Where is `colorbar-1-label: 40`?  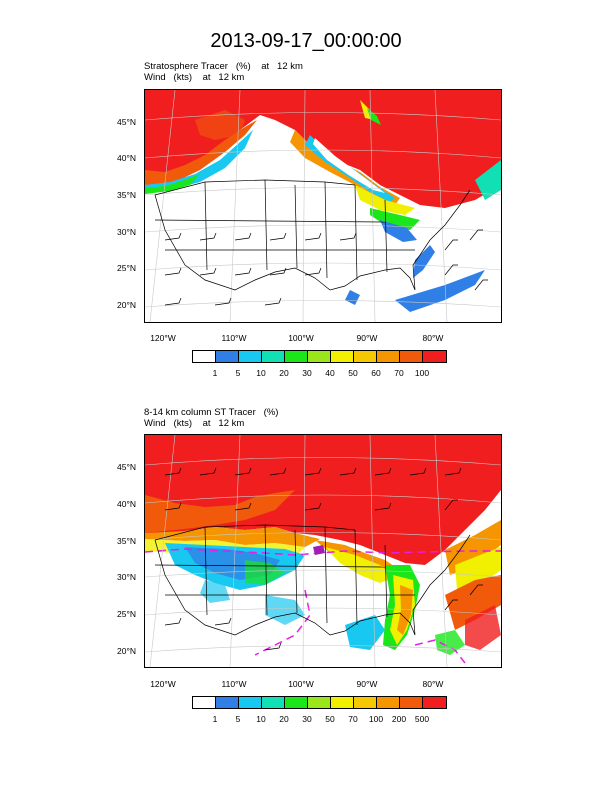
colorbar-1-label: 40 is located at coordinates (330, 373).